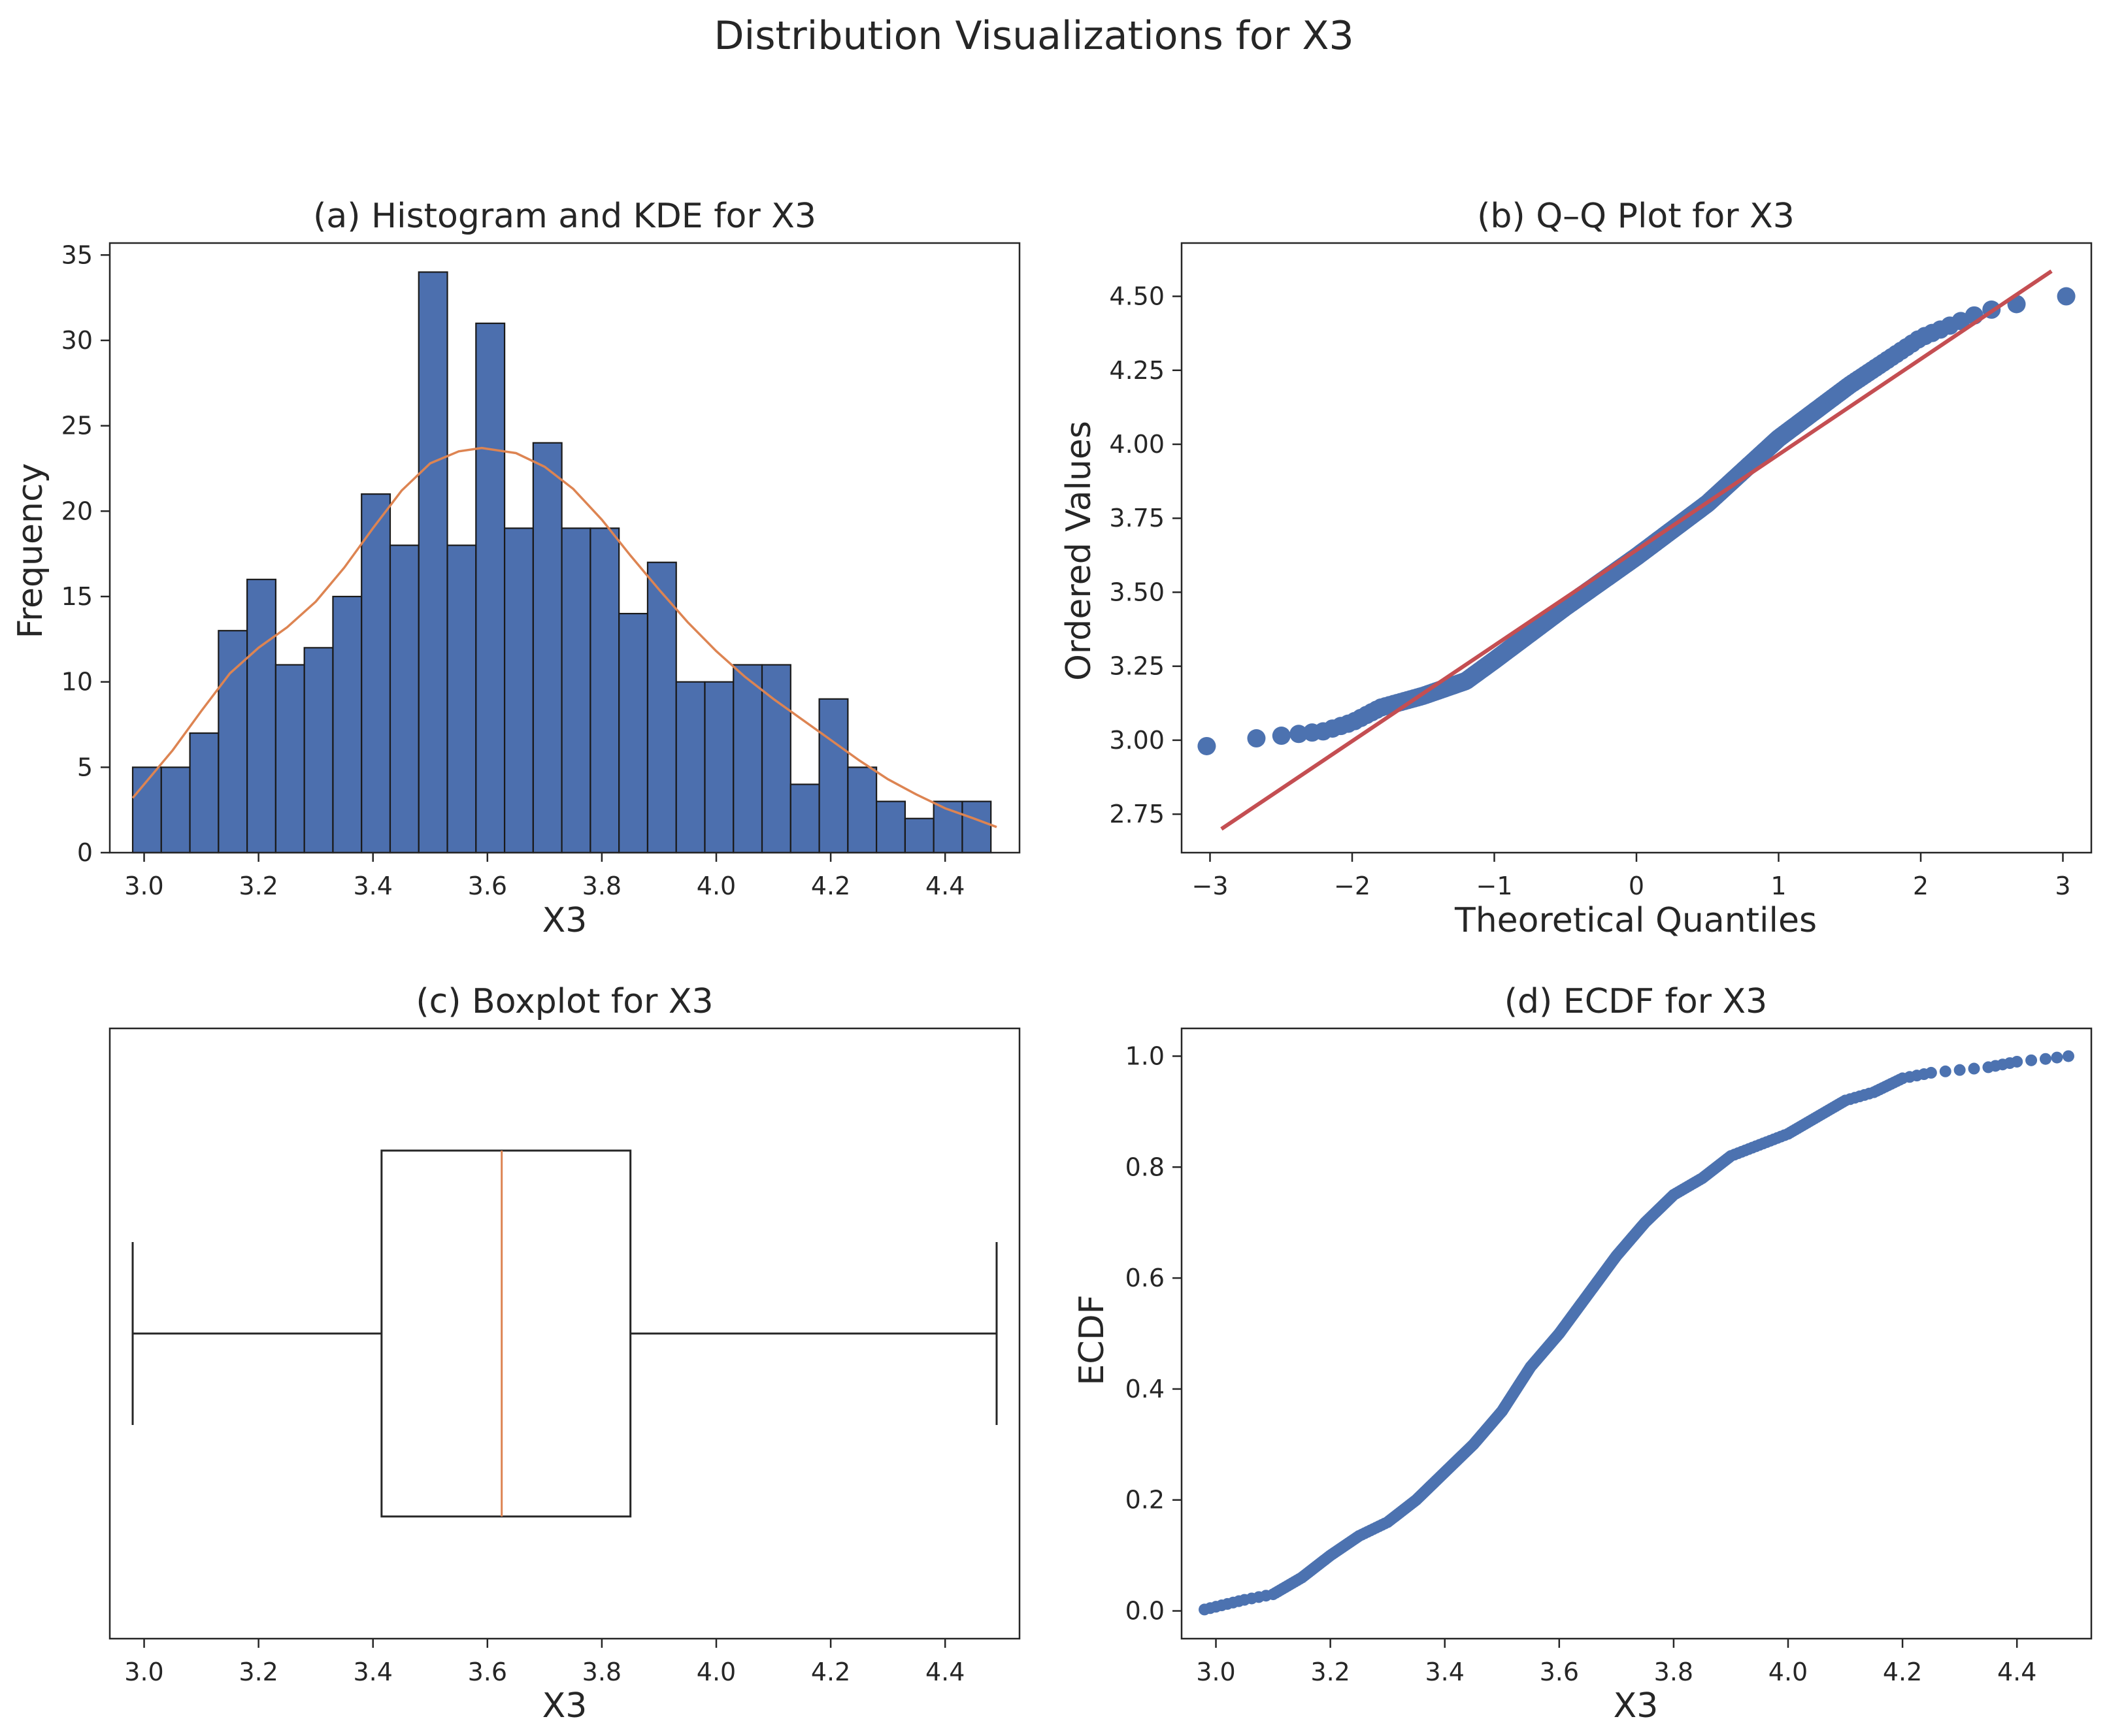 The width and height of the screenshot is (2107, 1736). I want to click on histogram-y-tick-label: 25, so click(77, 426).